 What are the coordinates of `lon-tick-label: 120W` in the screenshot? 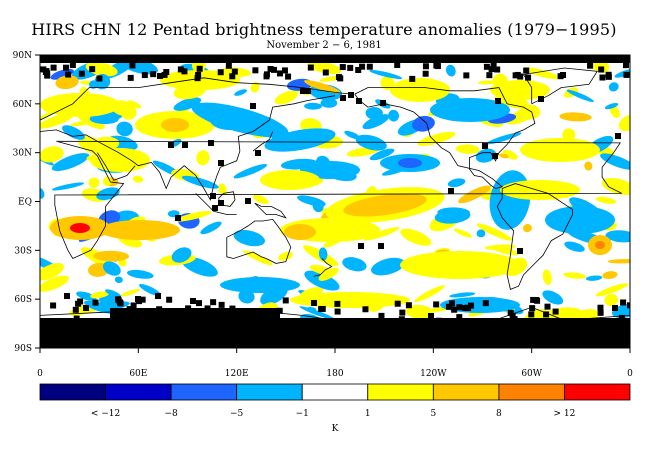 It's located at (433, 374).